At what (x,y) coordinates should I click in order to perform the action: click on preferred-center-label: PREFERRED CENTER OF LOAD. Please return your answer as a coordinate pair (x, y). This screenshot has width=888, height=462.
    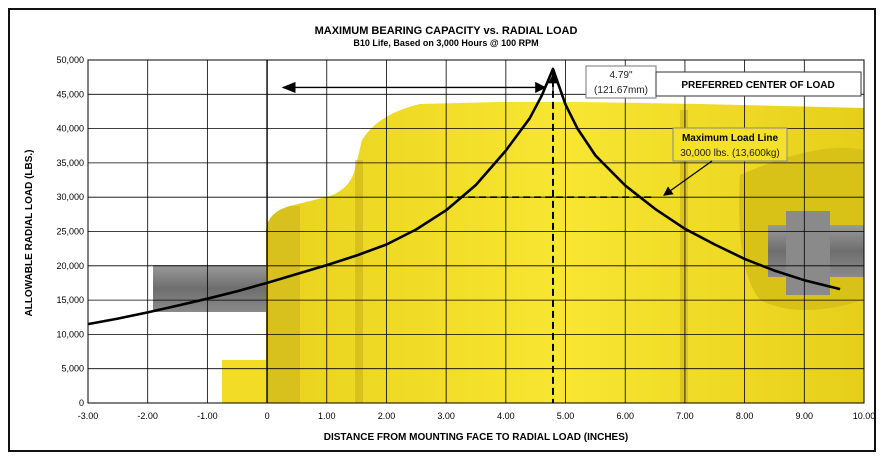
    Looking at the image, I should click on (757, 85).